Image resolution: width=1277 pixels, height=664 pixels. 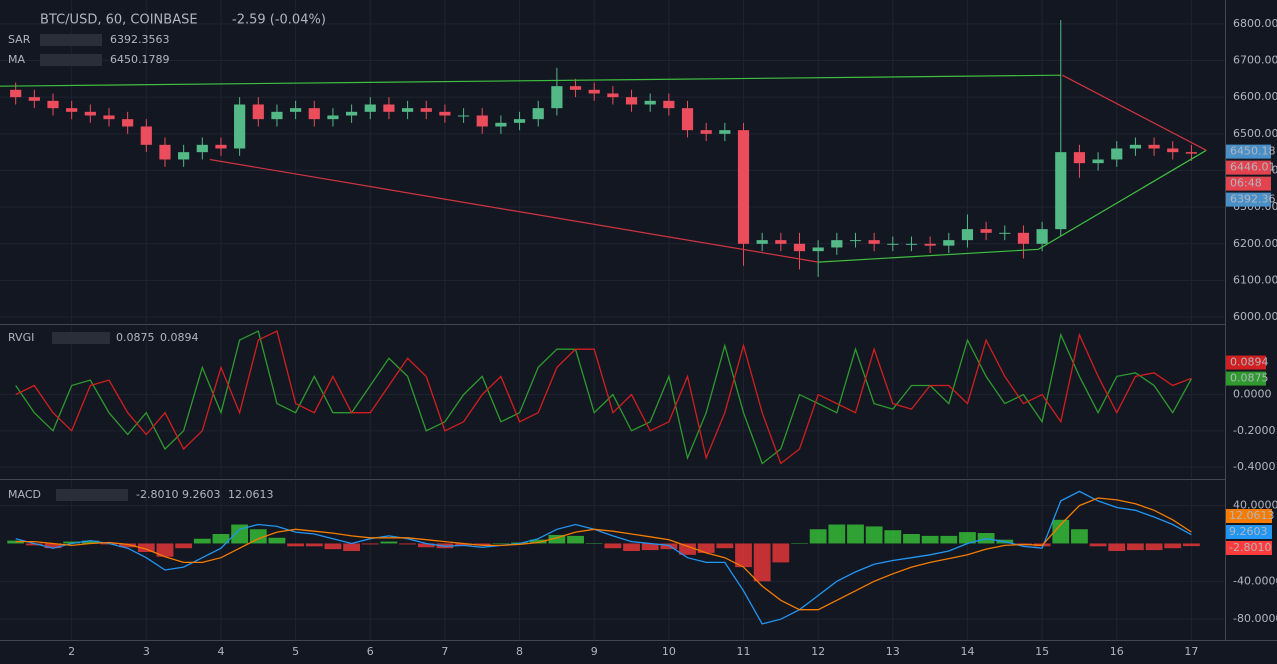 What do you see at coordinates (24, 494) in the screenshot?
I see `pane-title: MACD` at bounding box center [24, 494].